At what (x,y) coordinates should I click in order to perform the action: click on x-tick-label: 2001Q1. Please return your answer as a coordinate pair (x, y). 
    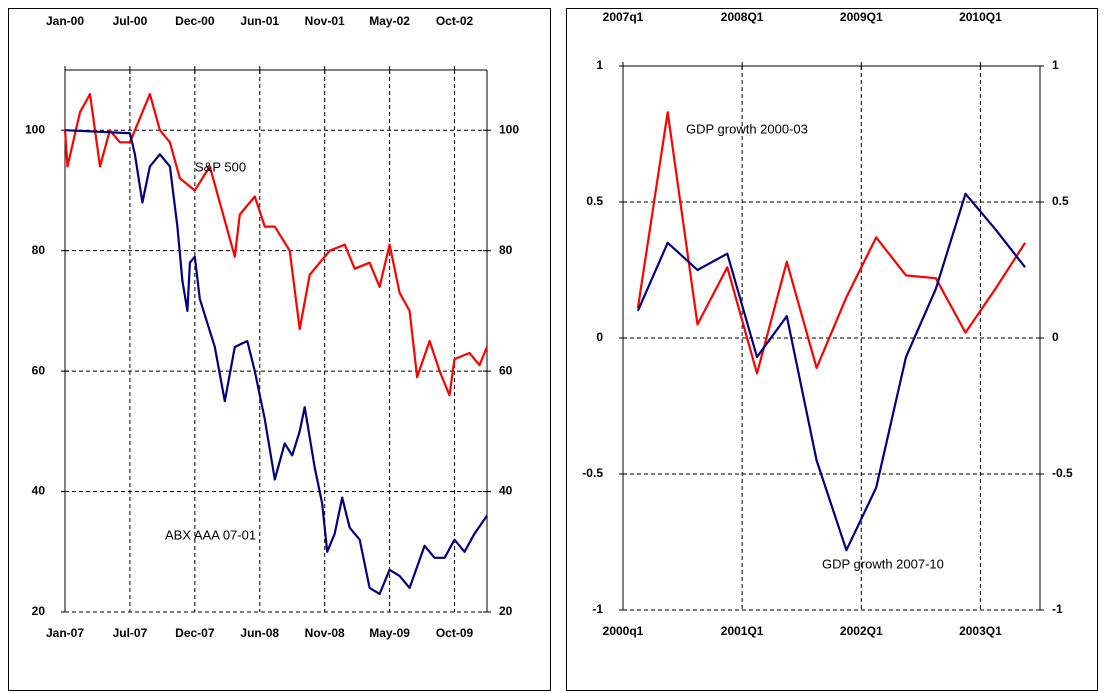
    Looking at the image, I should click on (742, 631).